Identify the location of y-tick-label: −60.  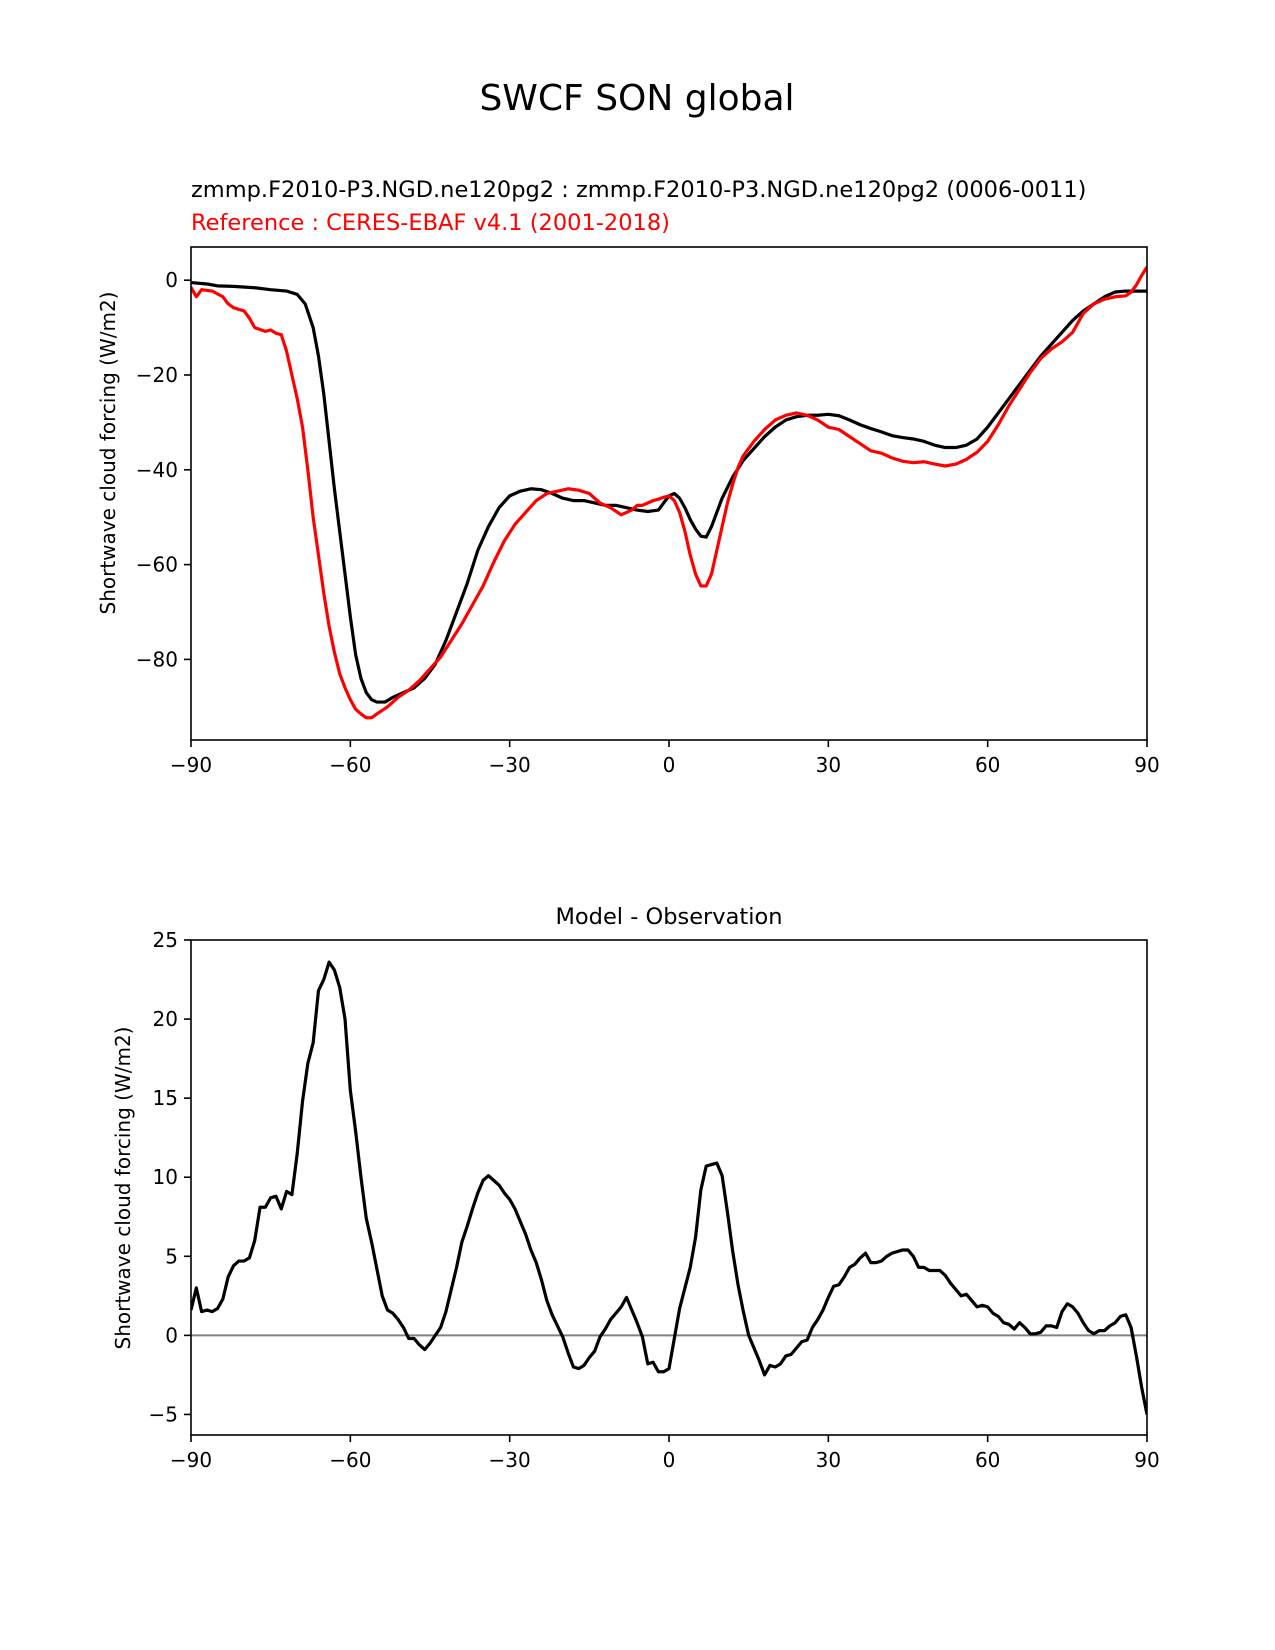
(157, 565).